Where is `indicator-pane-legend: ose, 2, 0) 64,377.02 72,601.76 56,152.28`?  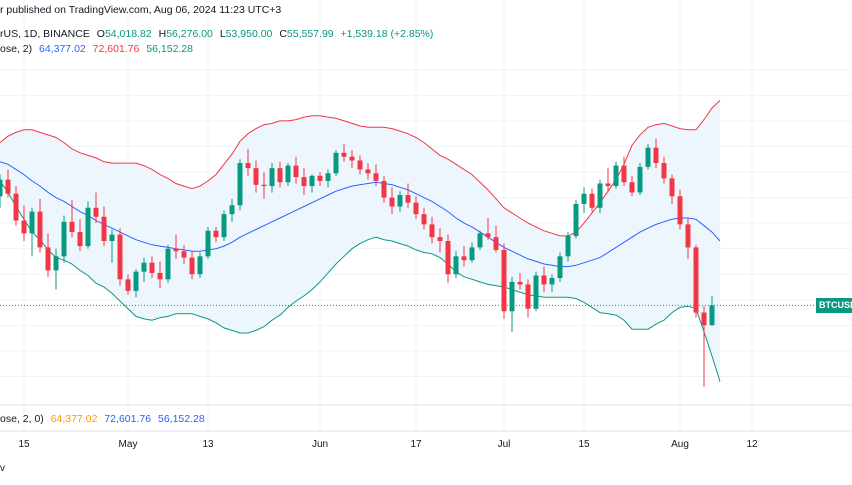
indicator-pane-legend: ose, 2, 0) 64,377.02 72,601.76 56,152.28 is located at coordinates (104, 419).